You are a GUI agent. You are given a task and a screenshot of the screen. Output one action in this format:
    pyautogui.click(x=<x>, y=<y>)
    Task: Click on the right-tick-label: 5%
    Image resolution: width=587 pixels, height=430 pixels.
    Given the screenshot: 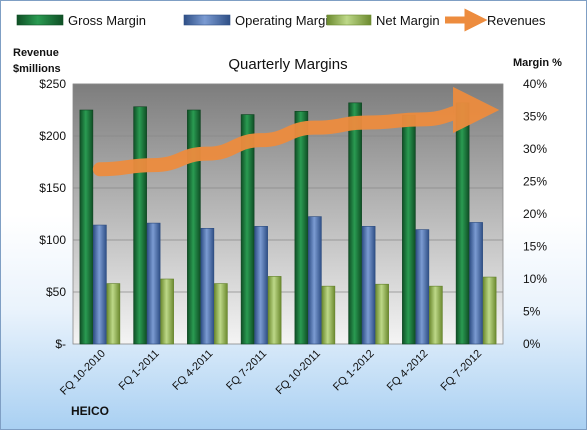 What is the action you would take?
    pyautogui.click(x=532, y=312)
    